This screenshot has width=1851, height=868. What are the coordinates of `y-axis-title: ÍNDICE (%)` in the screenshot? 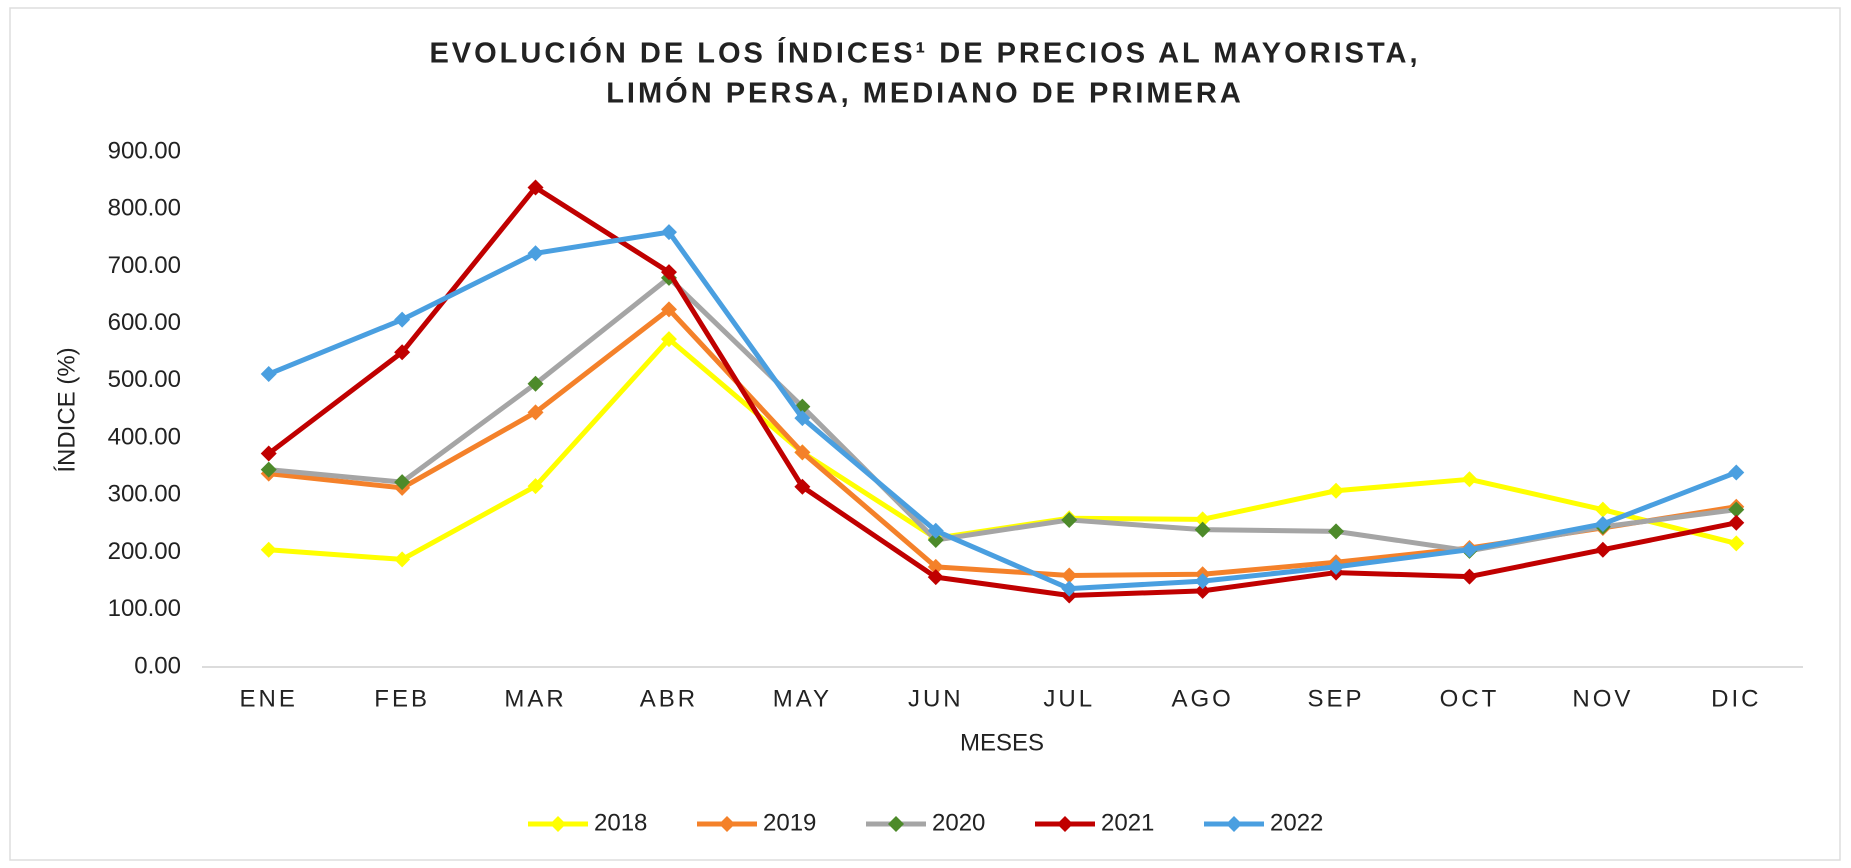 It's located at (66, 409).